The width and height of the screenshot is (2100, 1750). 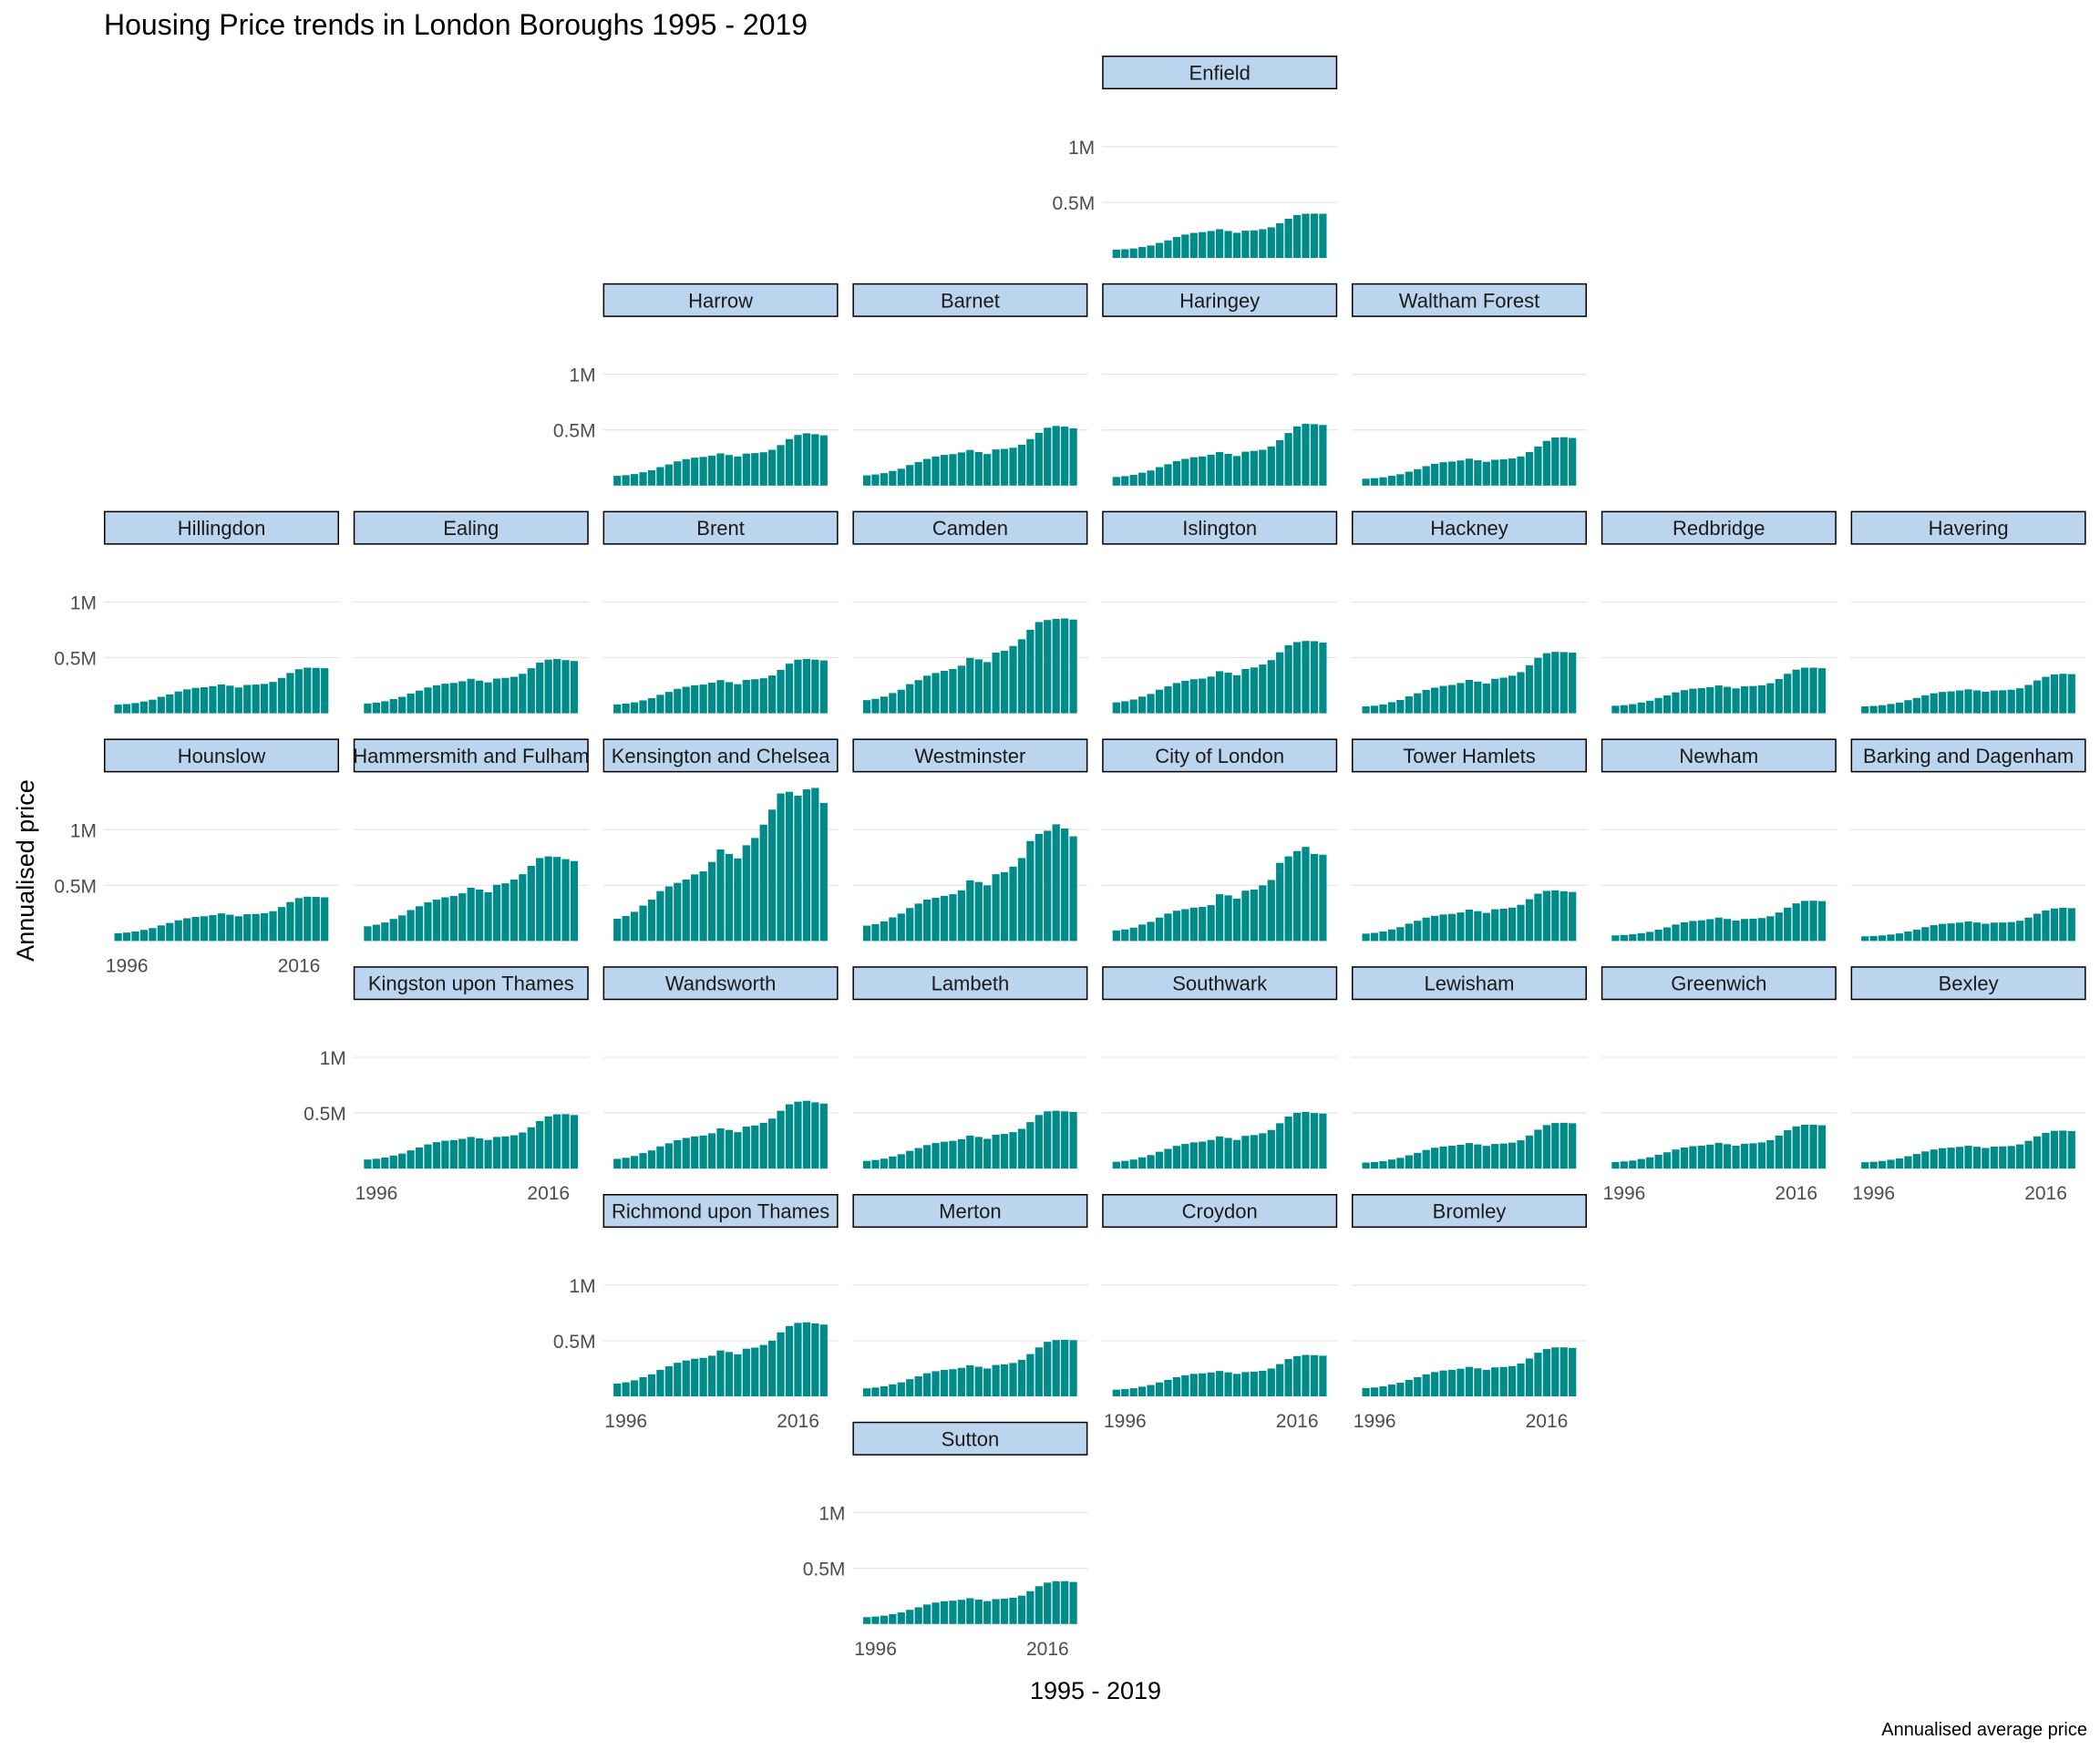 What do you see at coordinates (1968, 756) in the screenshot?
I see `facet-strip-label: Barking and Dagenham` at bounding box center [1968, 756].